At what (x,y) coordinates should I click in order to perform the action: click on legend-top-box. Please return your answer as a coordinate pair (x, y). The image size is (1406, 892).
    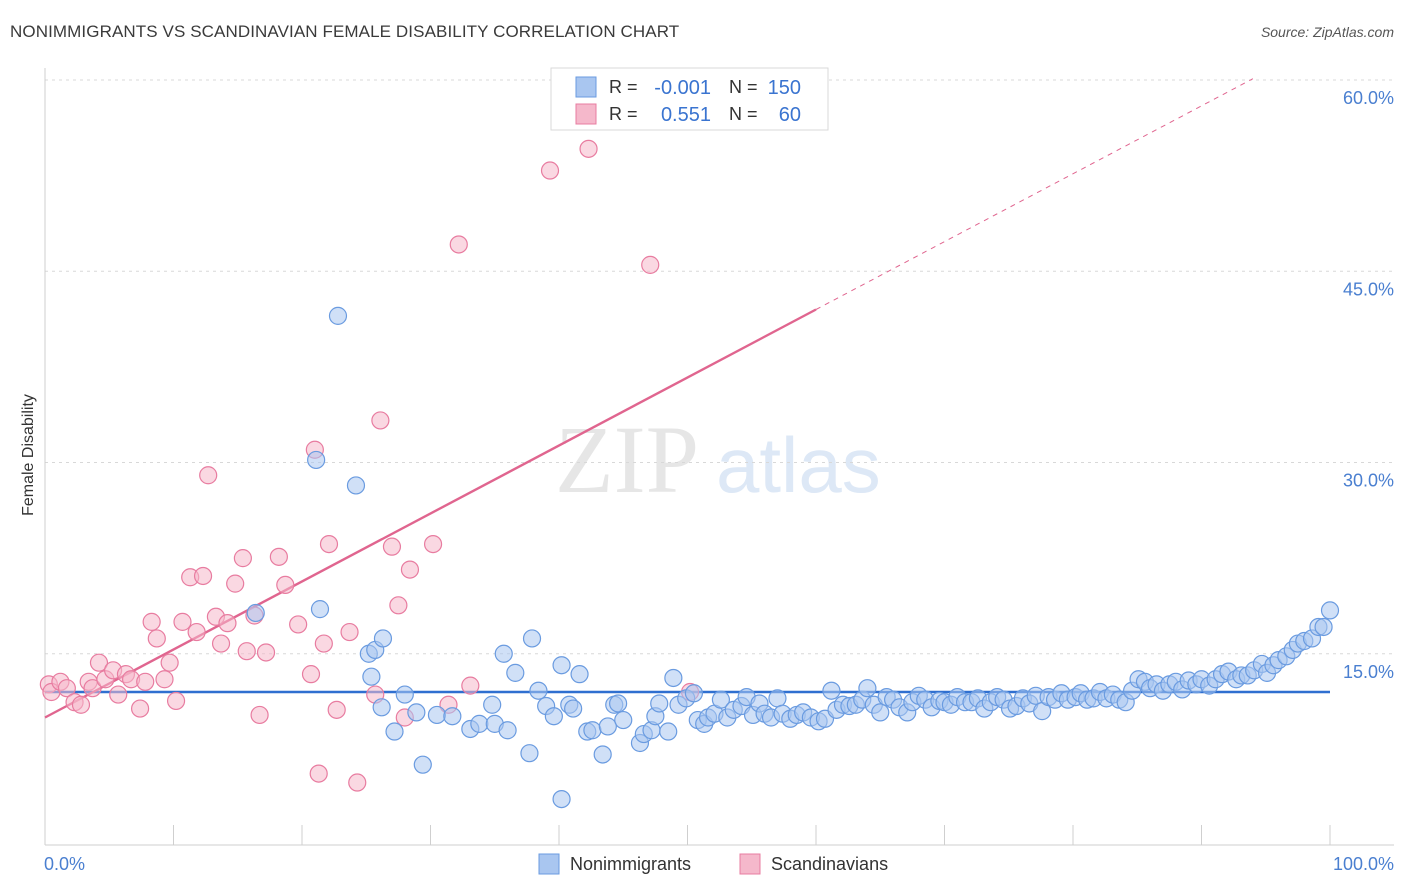
    Looking at the image, I should click on (689, 99).